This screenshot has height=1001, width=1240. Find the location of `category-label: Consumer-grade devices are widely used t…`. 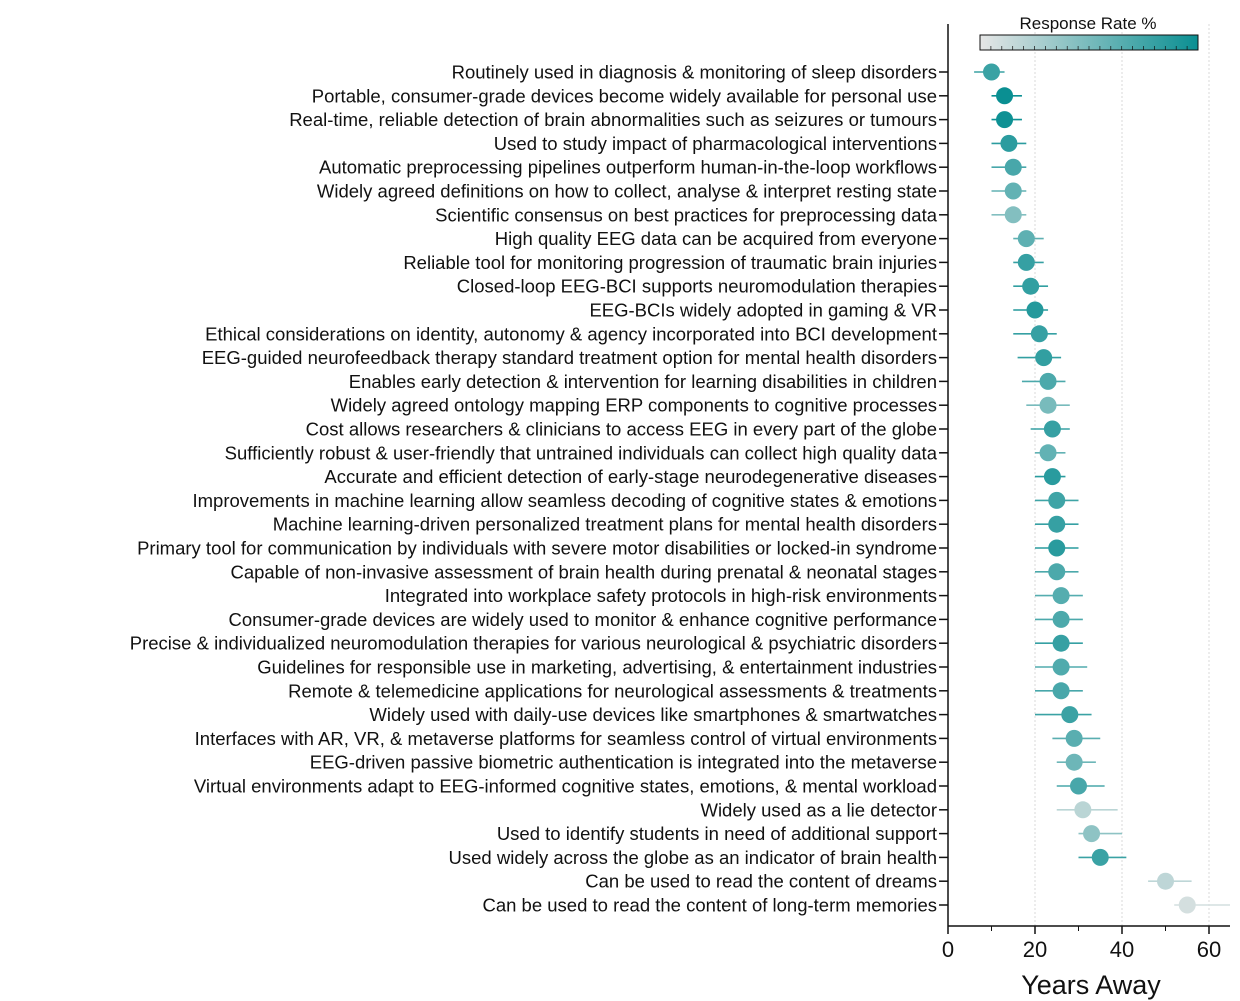

category-label: Consumer-grade devices are widely used t… is located at coordinates (582, 619).